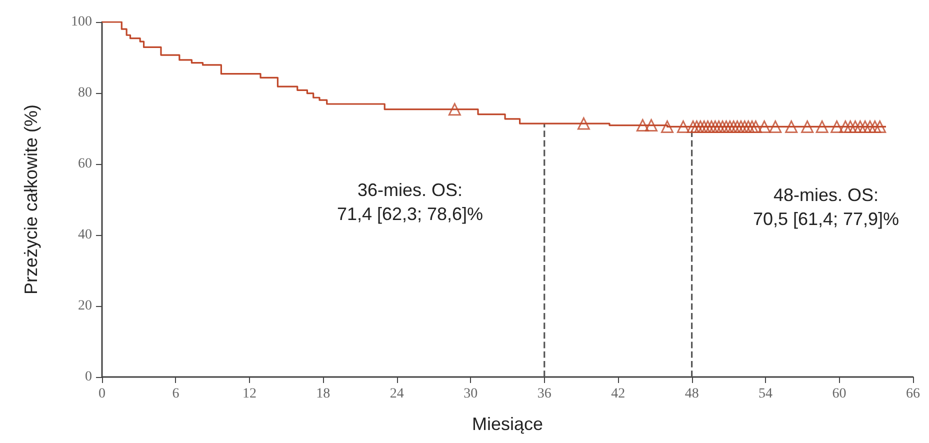  Describe the element at coordinates (85, 235) in the screenshot. I see `y-tick-label: 40` at that location.